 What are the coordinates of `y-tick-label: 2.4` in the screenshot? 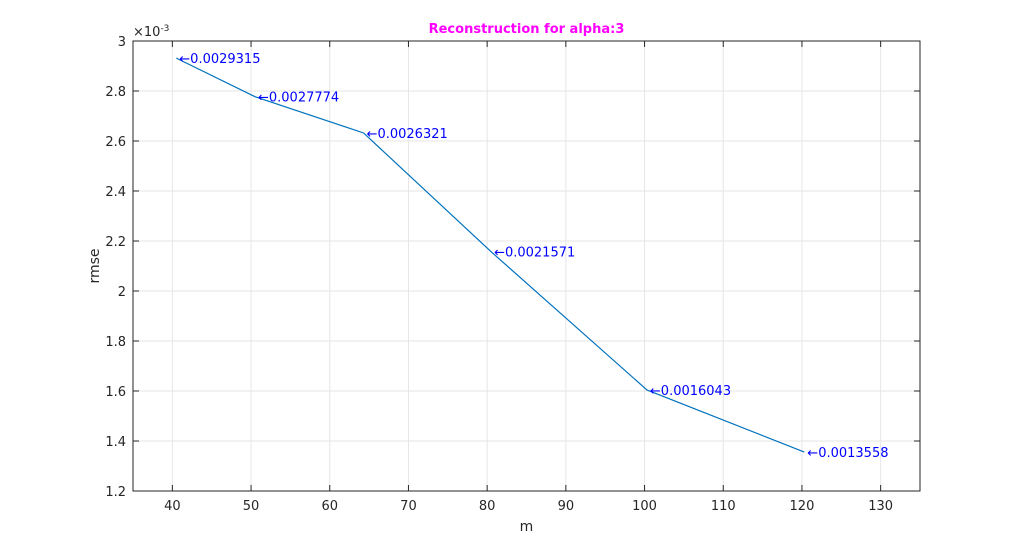 It's located at (115, 192).